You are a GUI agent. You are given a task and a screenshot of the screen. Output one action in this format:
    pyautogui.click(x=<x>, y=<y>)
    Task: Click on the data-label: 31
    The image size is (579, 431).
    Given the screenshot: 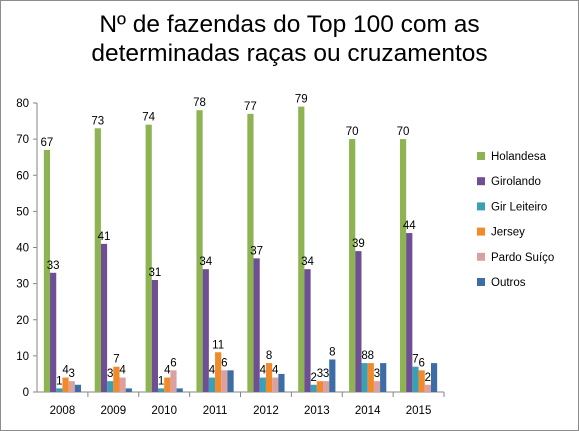 What is the action you would take?
    pyautogui.click(x=154, y=273)
    